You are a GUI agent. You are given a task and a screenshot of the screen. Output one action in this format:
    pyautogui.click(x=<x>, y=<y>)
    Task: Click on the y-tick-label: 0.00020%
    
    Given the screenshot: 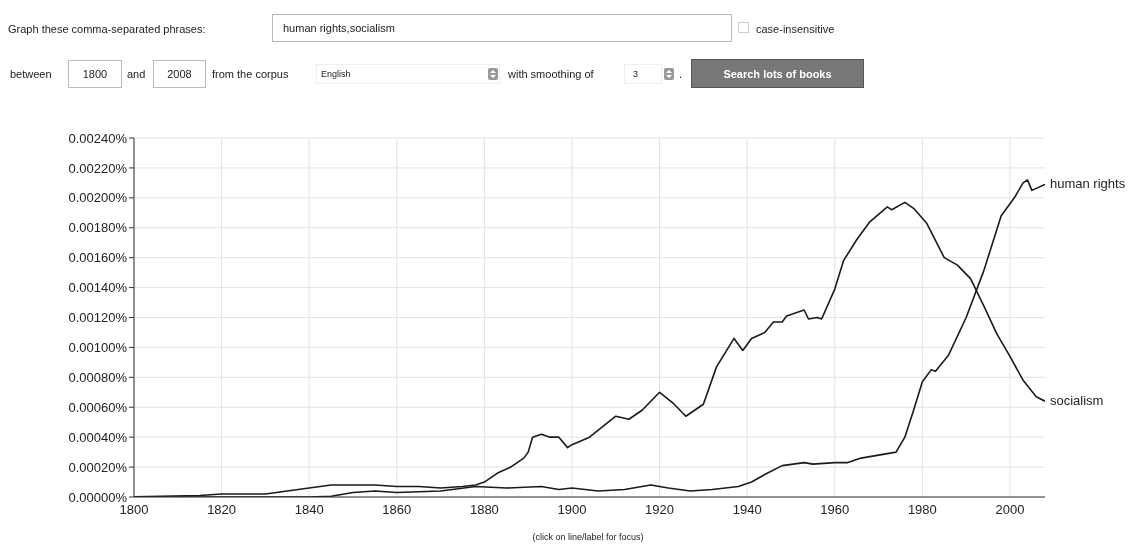 What is the action you would take?
    pyautogui.click(x=98, y=467)
    